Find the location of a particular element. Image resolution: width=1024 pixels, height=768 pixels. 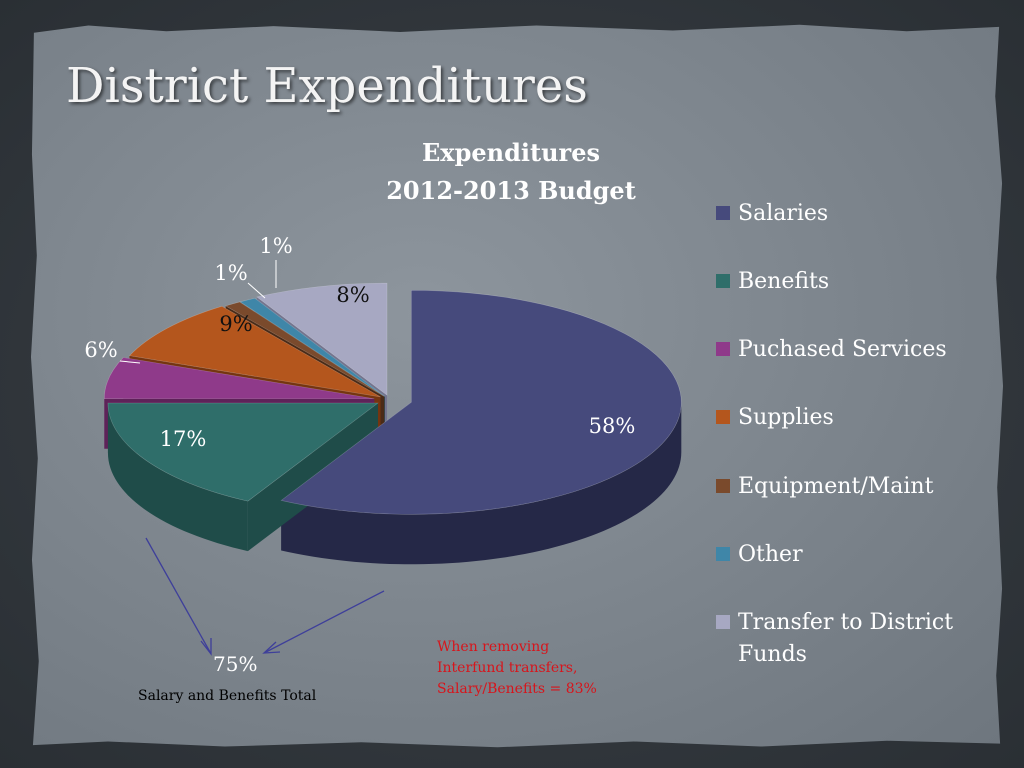

legend-item-salaries: Salaries is located at coordinates (844, 214).